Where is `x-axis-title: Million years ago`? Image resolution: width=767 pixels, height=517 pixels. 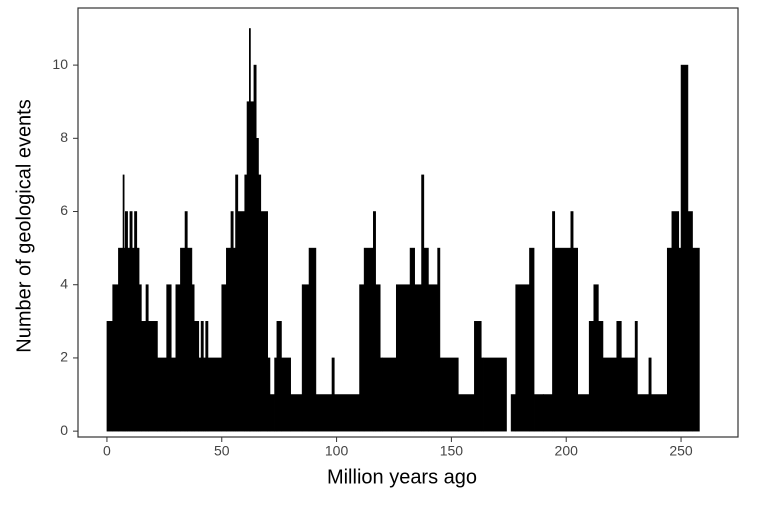
x-axis-title: Million years ago is located at coordinates (402, 477).